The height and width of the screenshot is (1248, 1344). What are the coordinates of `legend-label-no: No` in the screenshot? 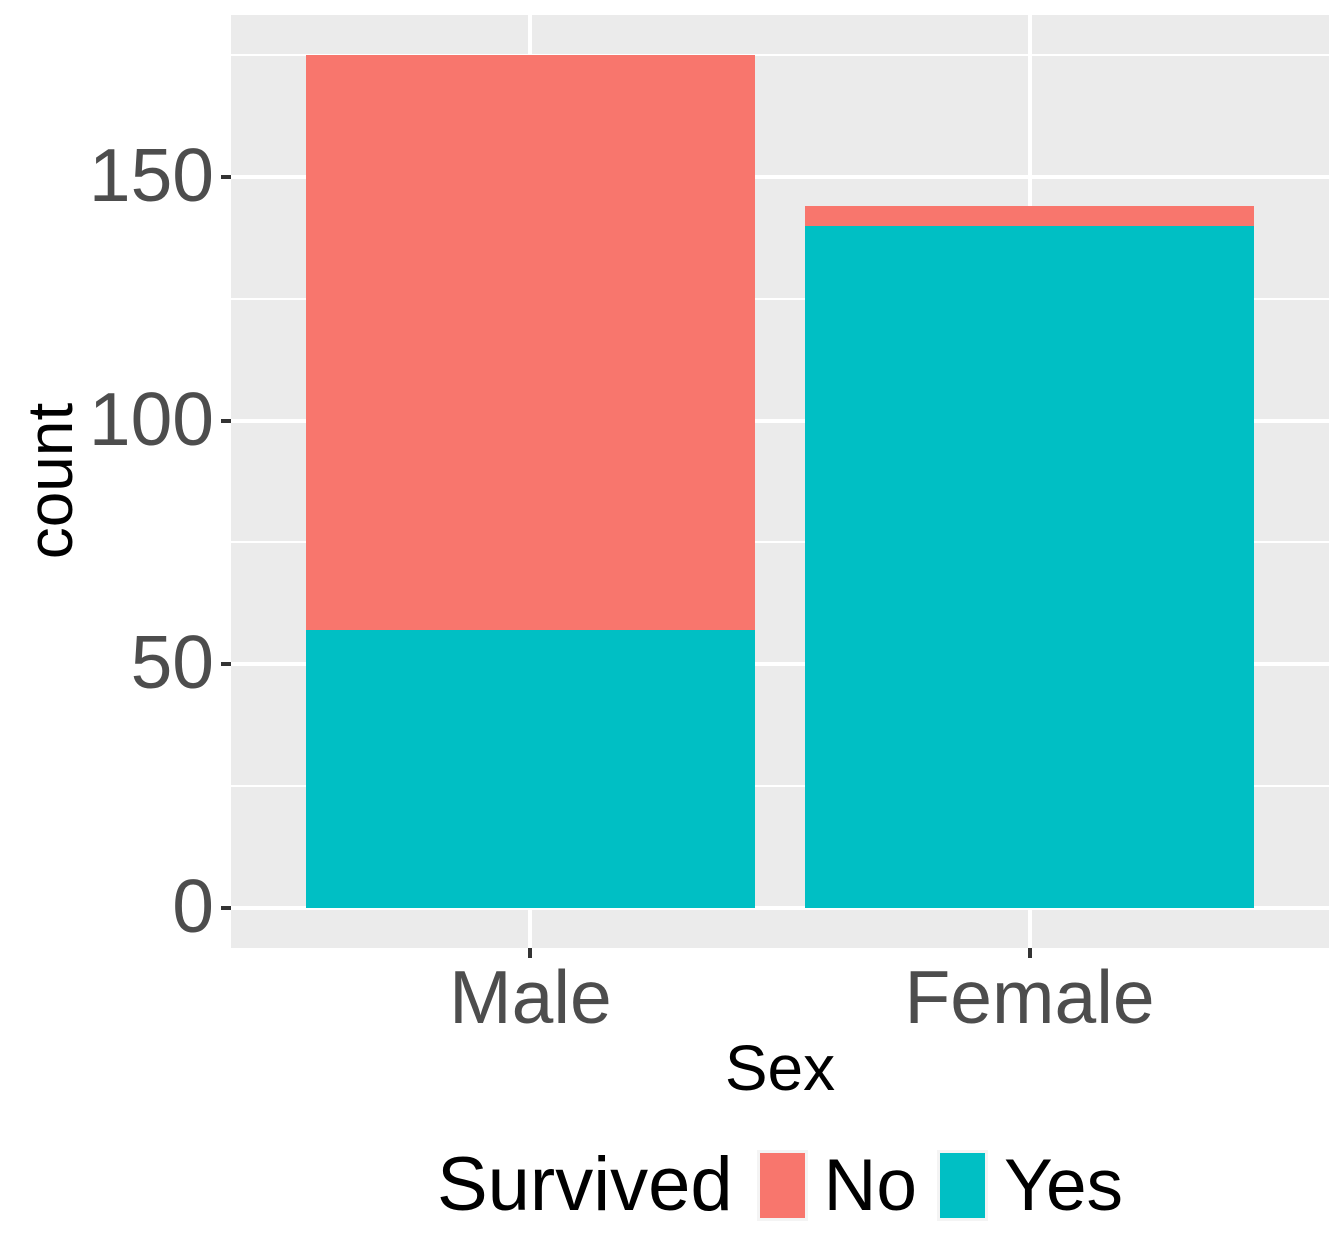 It's located at (870, 1185).